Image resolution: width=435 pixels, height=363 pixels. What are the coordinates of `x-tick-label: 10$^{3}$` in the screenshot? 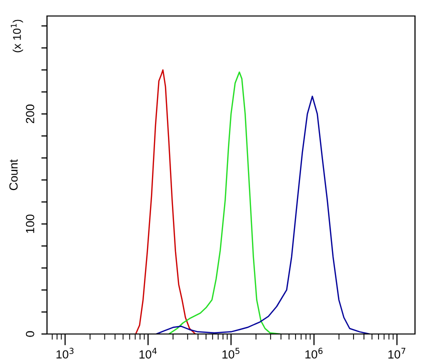 It's located at (65, 353).